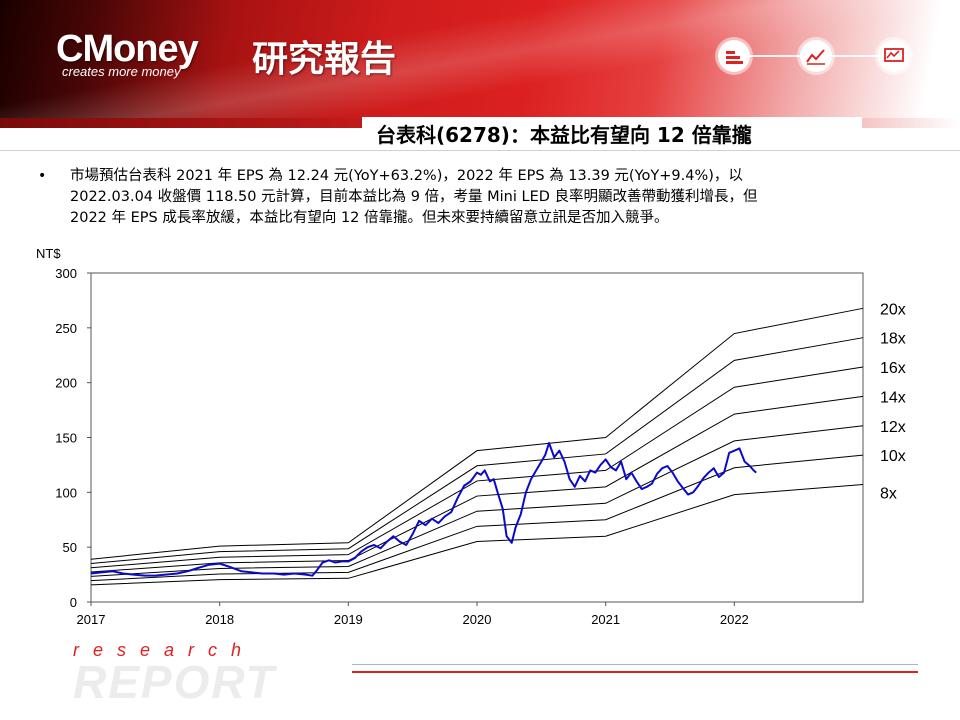 The image size is (960, 720). I want to click on footer-rule-blue, so click(635, 664).